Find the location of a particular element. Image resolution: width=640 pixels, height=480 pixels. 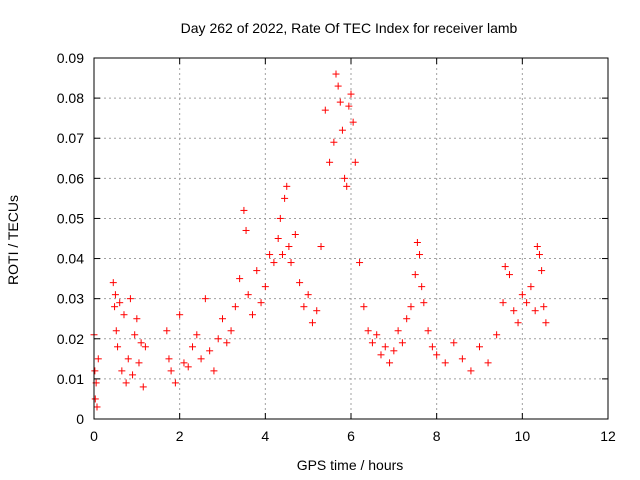

y-tick-label: 0.06 is located at coordinates (70, 178).